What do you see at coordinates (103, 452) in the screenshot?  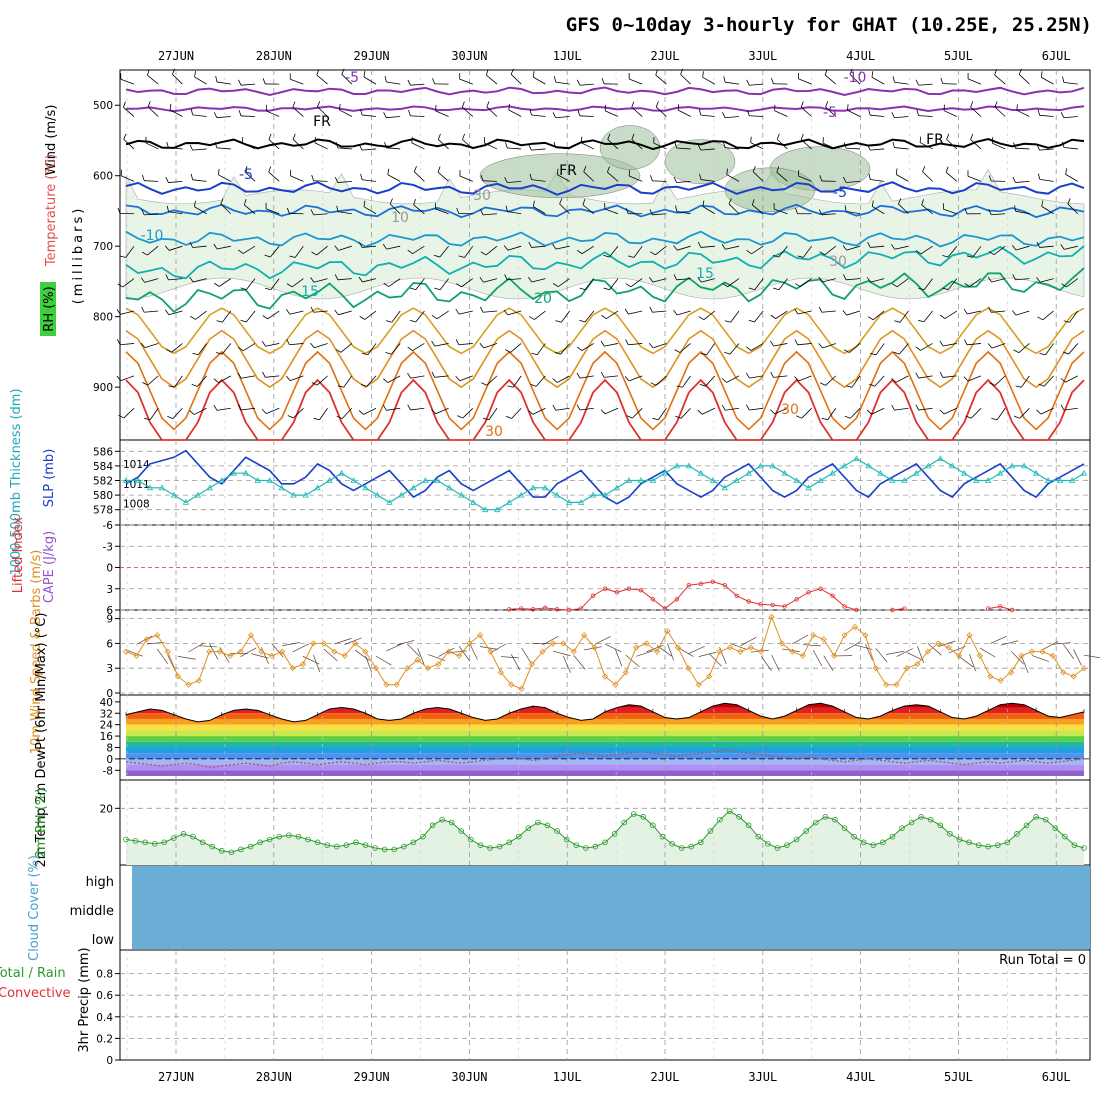 I see `thickness-tick-label: 586` at bounding box center [103, 452].